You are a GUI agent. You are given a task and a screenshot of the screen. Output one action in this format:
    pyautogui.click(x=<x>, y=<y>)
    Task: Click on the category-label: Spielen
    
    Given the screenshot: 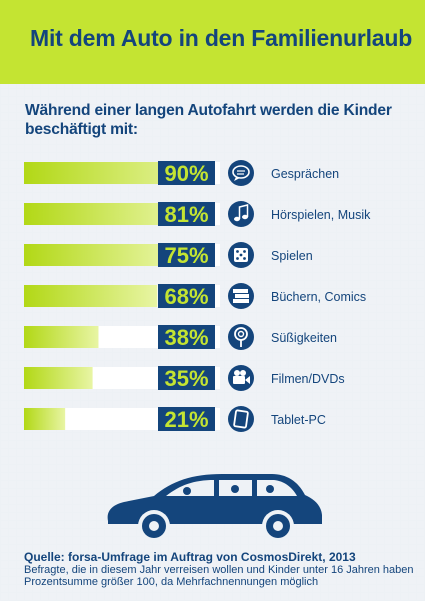 What is the action you would take?
    pyautogui.click(x=292, y=256)
    